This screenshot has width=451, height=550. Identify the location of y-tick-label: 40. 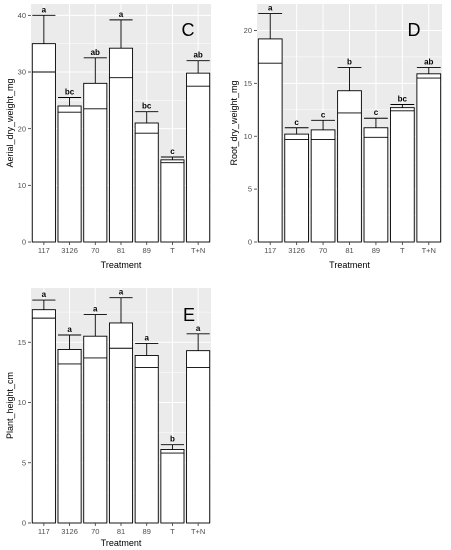
(22, 15).